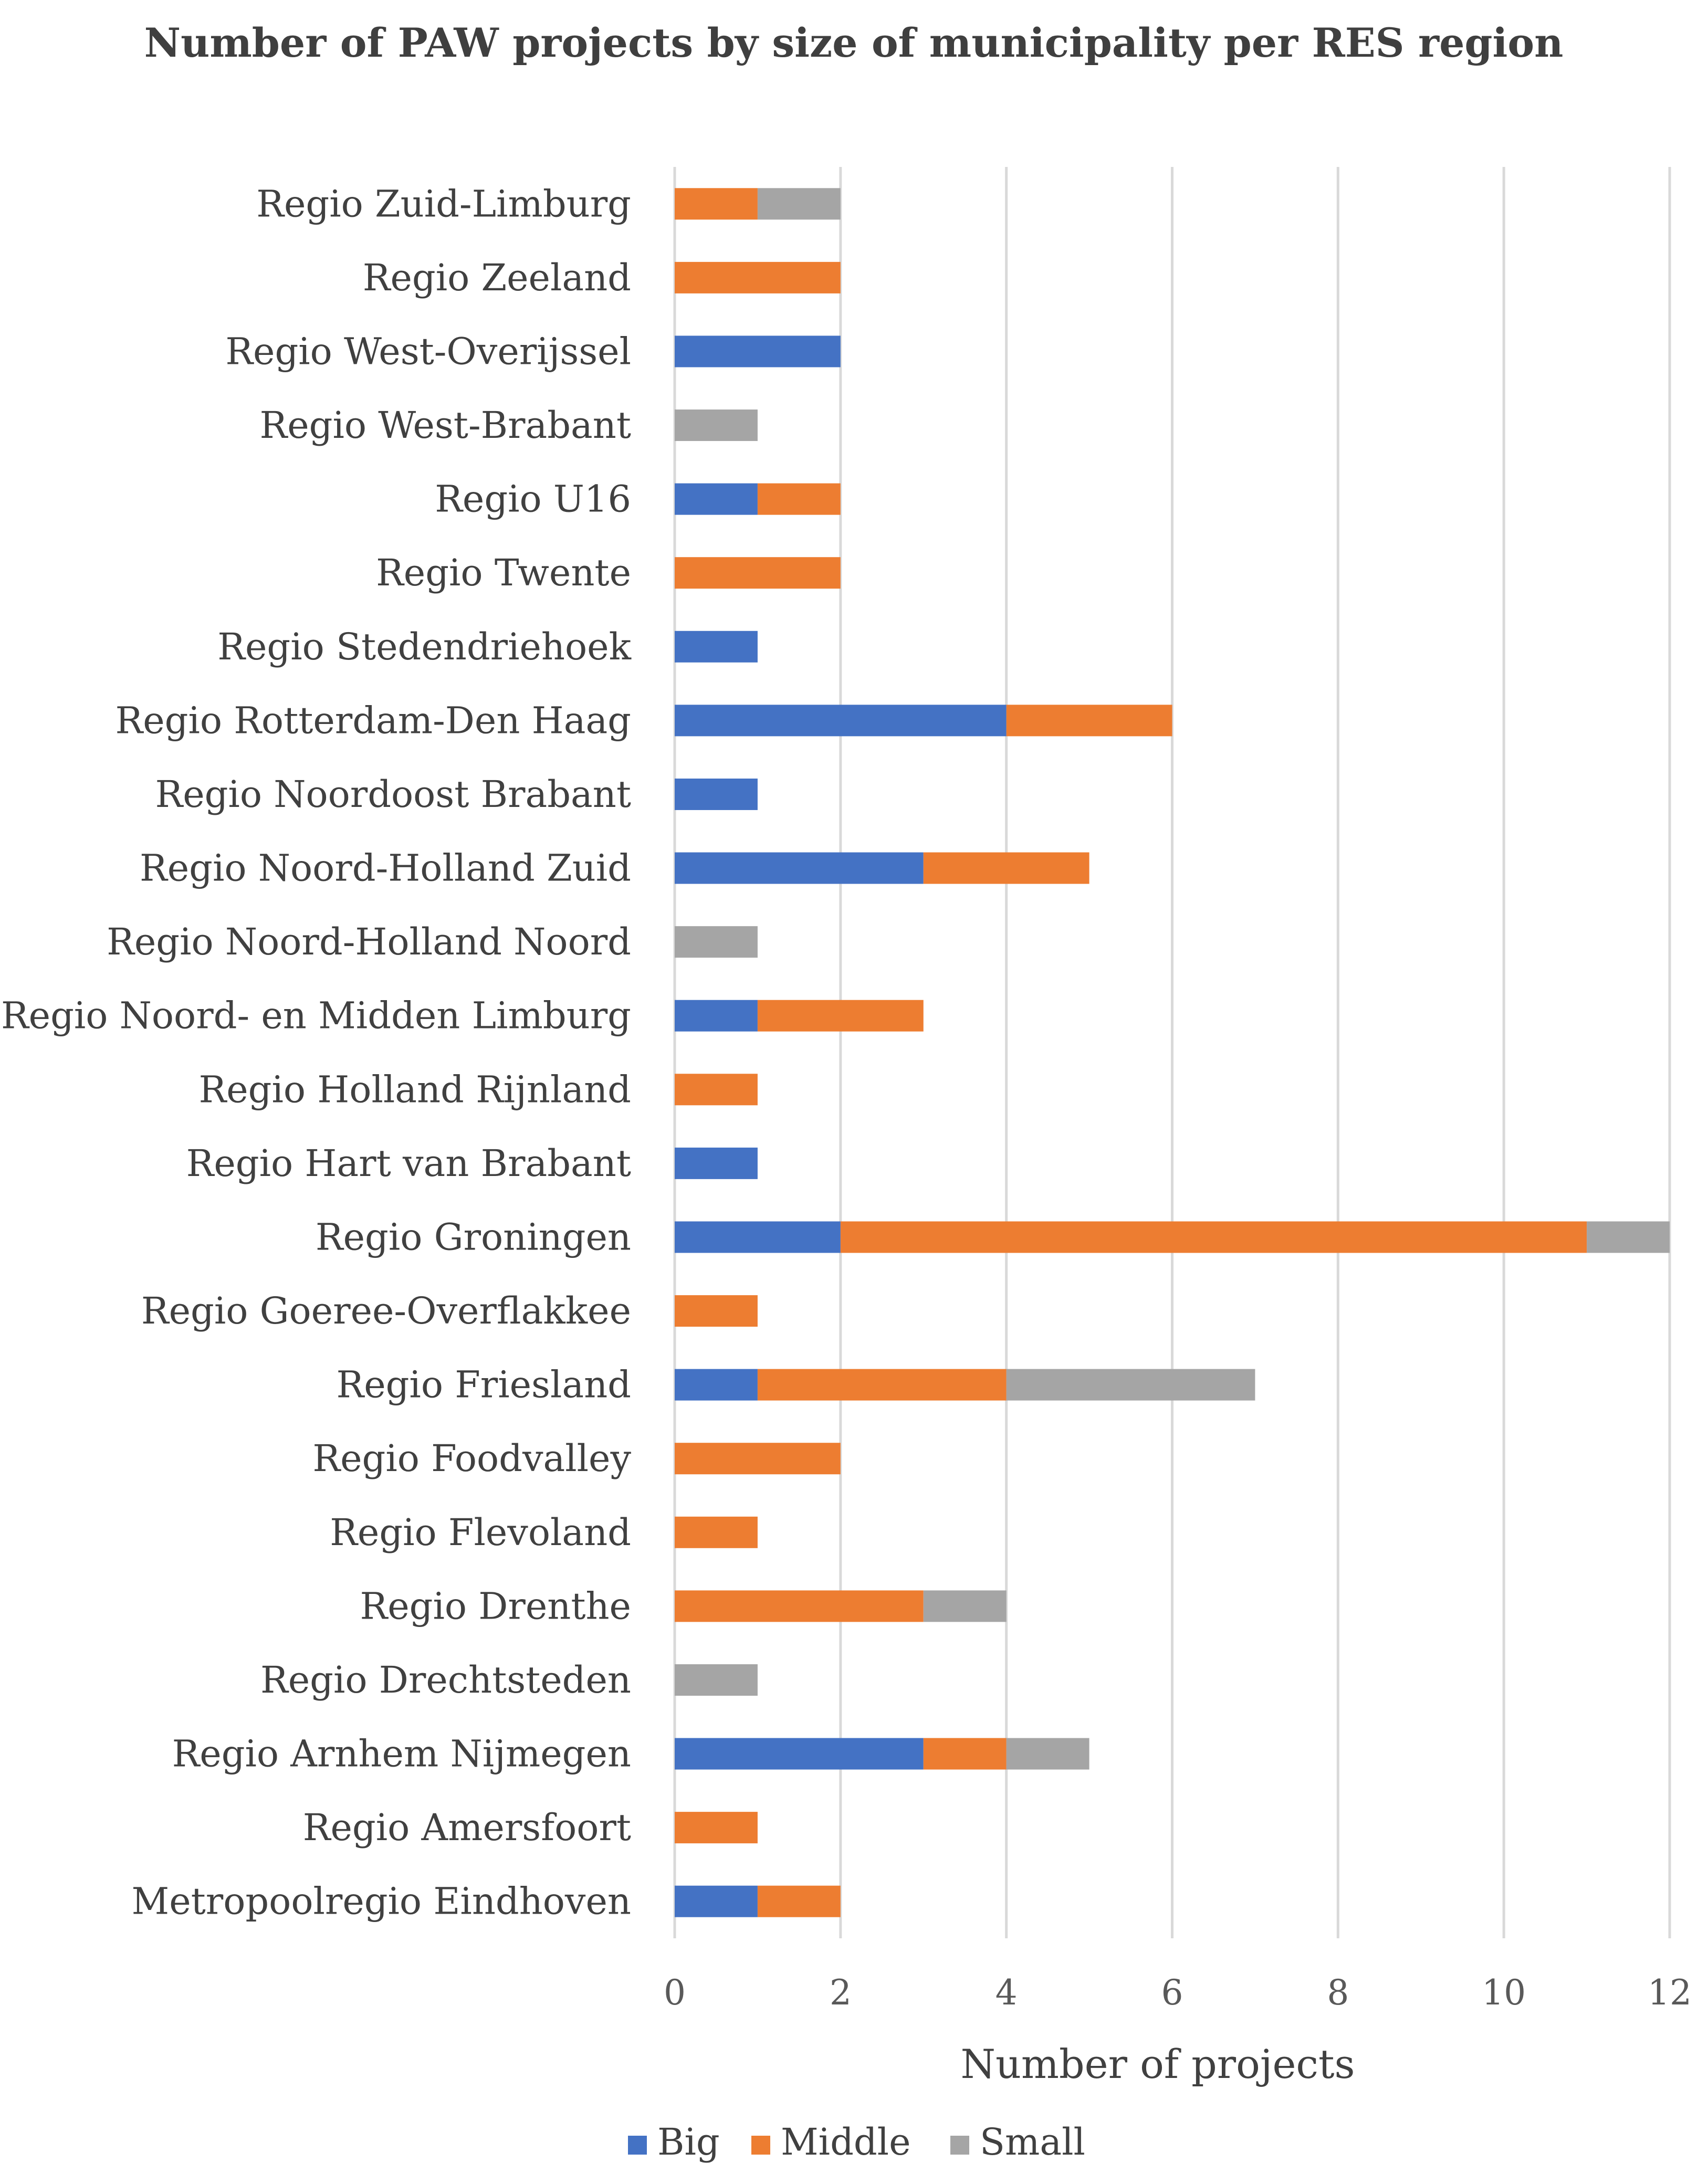  What do you see at coordinates (1338, 1992) in the screenshot?
I see `x-tick-label-8: 8` at bounding box center [1338, 1992].